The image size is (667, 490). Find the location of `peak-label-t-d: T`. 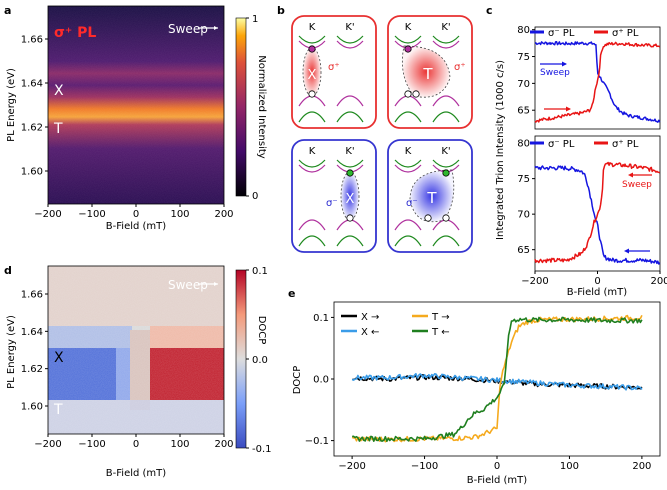

peak-label-t-d: T is located at coordinates (58, 410).